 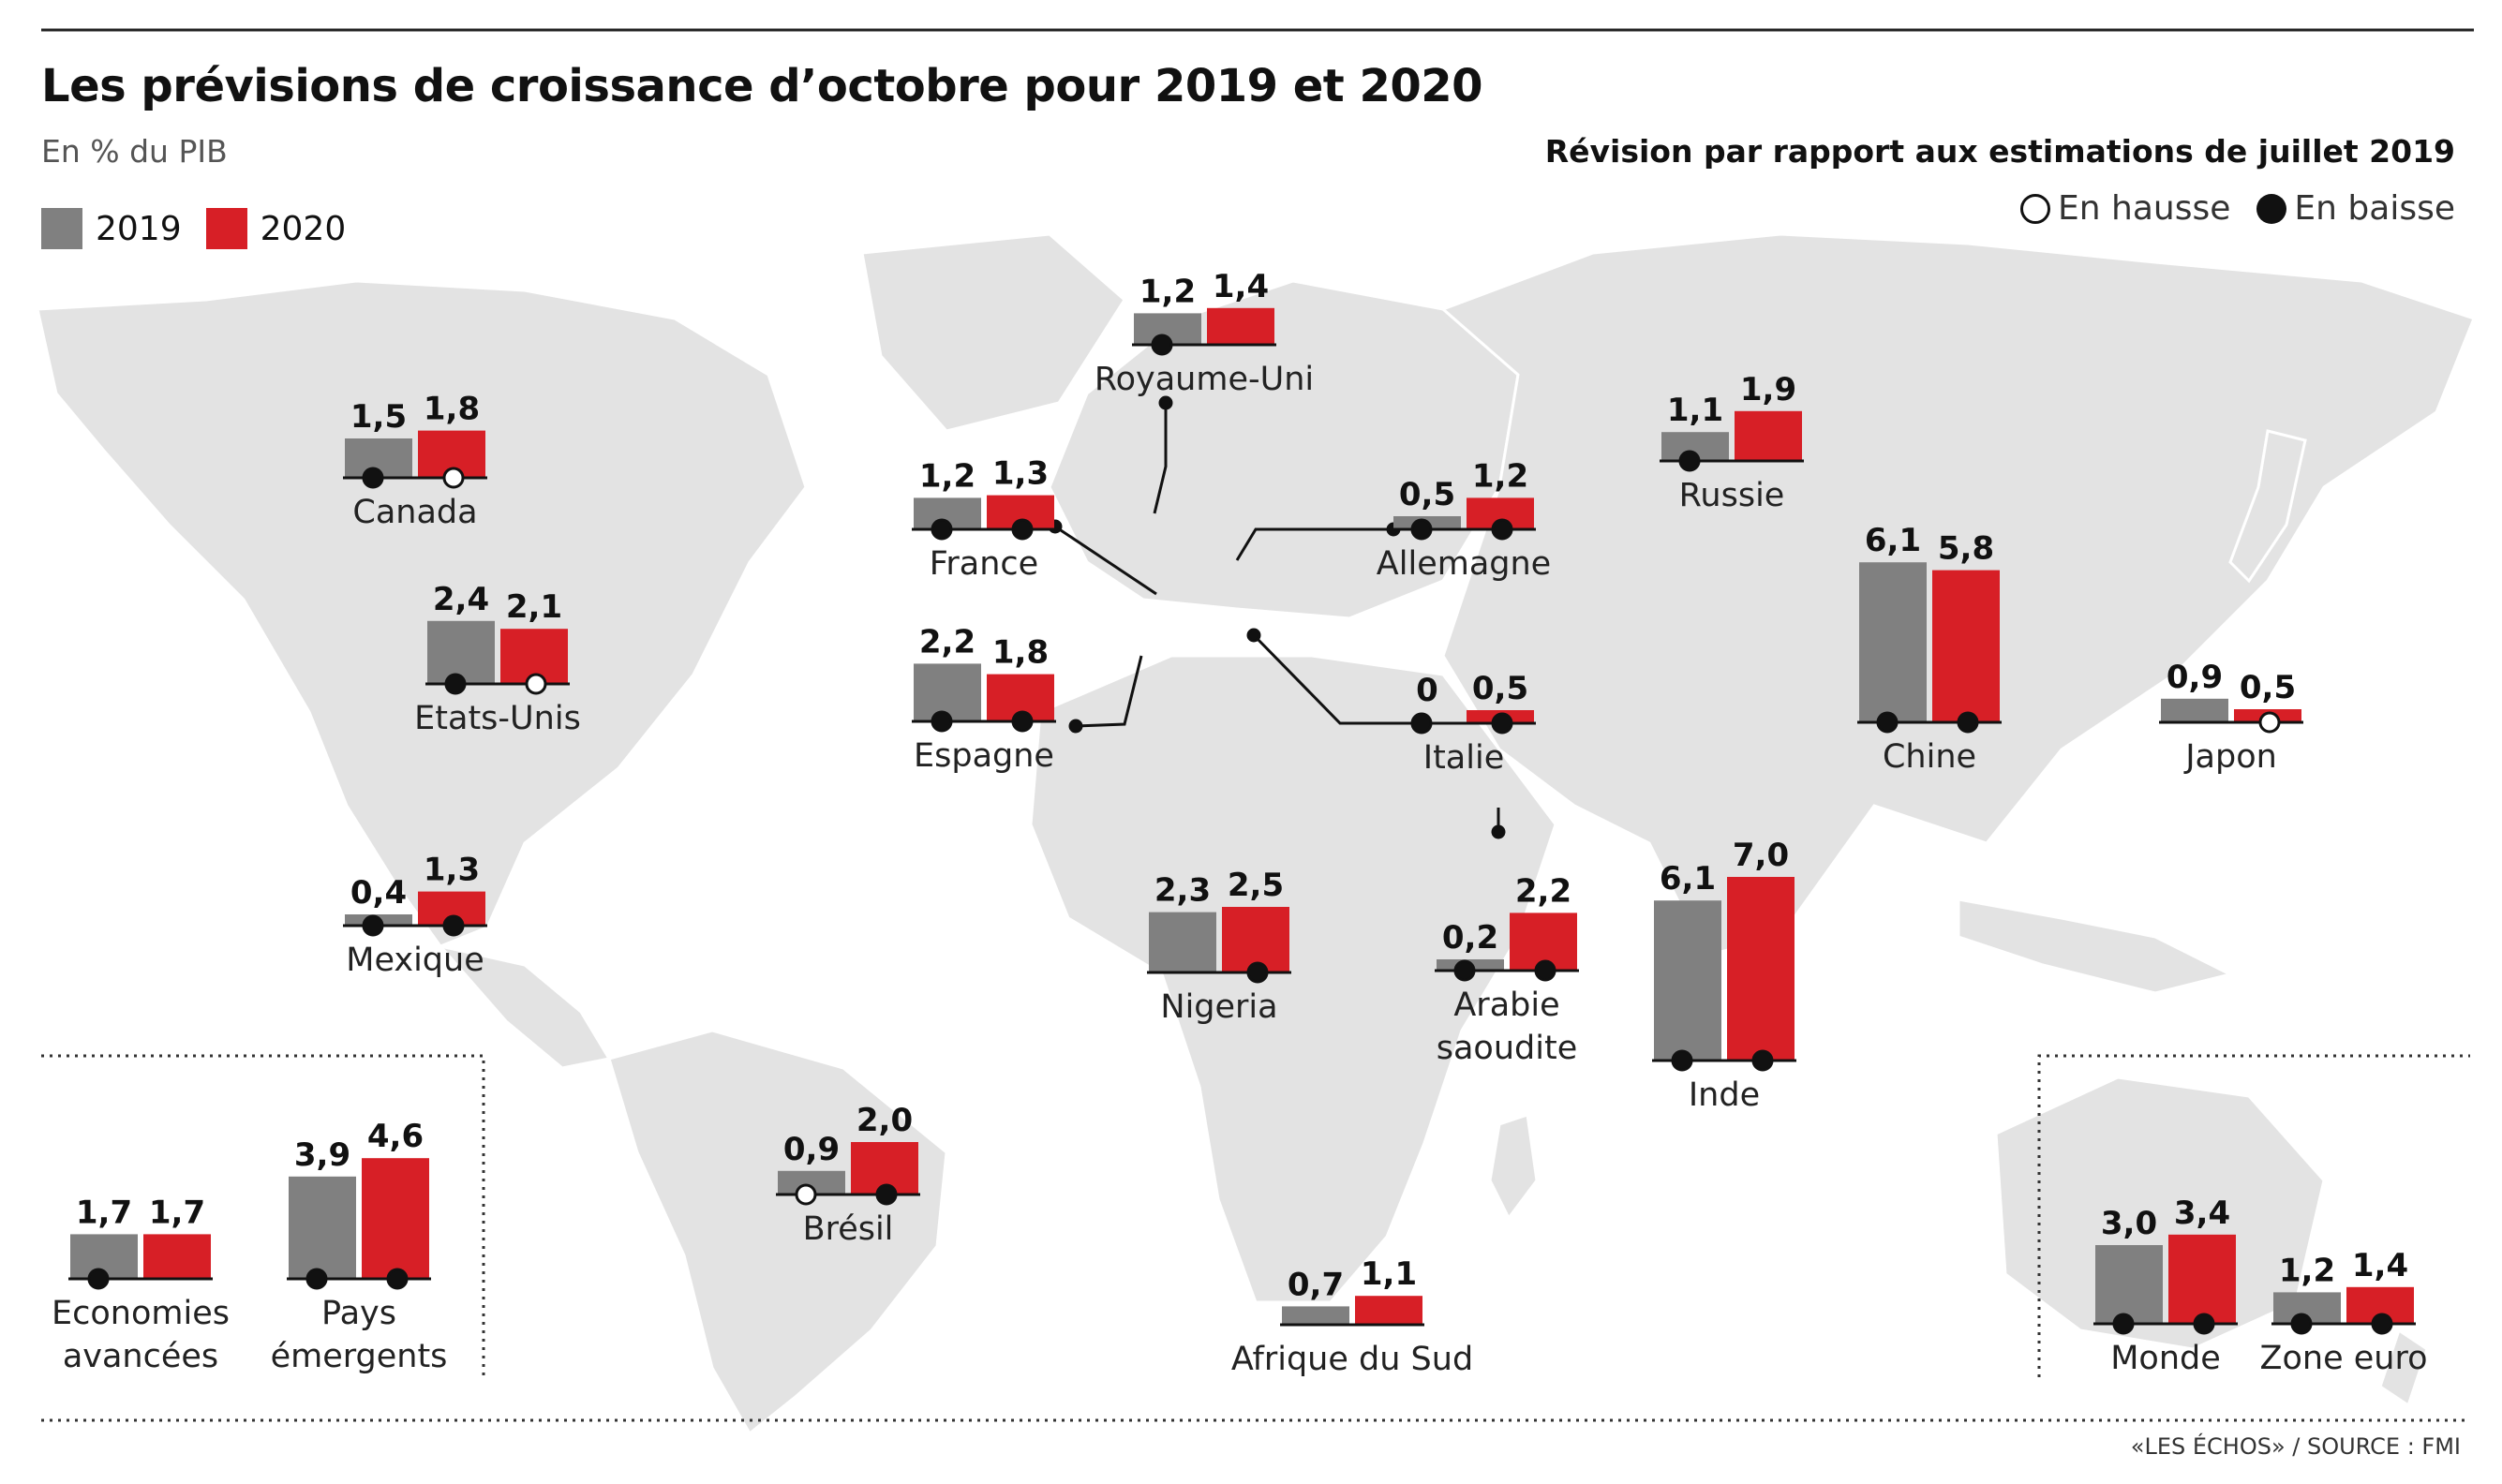 I want to click on greenland-shape, so click(x=993, y=332).